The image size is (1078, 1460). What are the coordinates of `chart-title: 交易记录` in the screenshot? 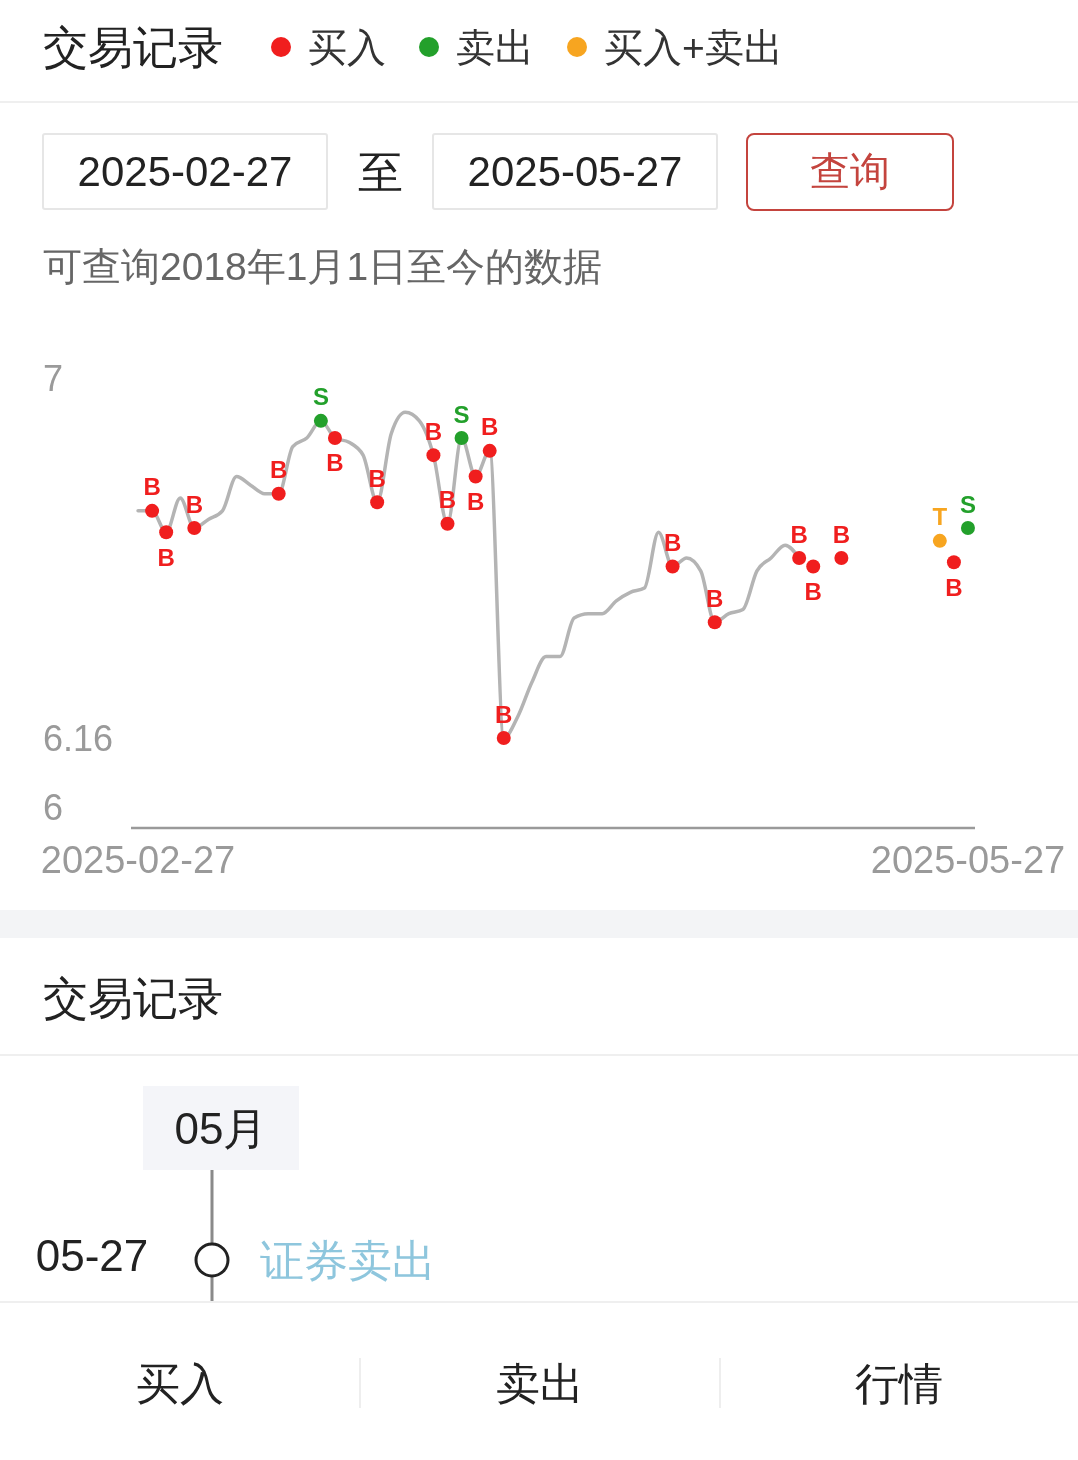 It's located at (133, 47).